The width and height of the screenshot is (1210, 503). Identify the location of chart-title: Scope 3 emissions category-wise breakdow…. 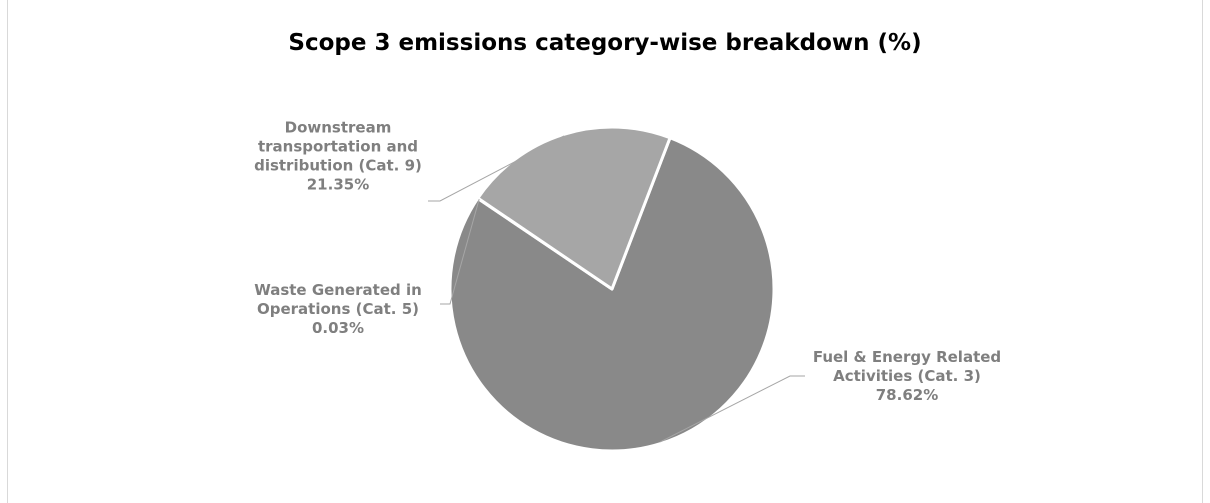
(605, 43).